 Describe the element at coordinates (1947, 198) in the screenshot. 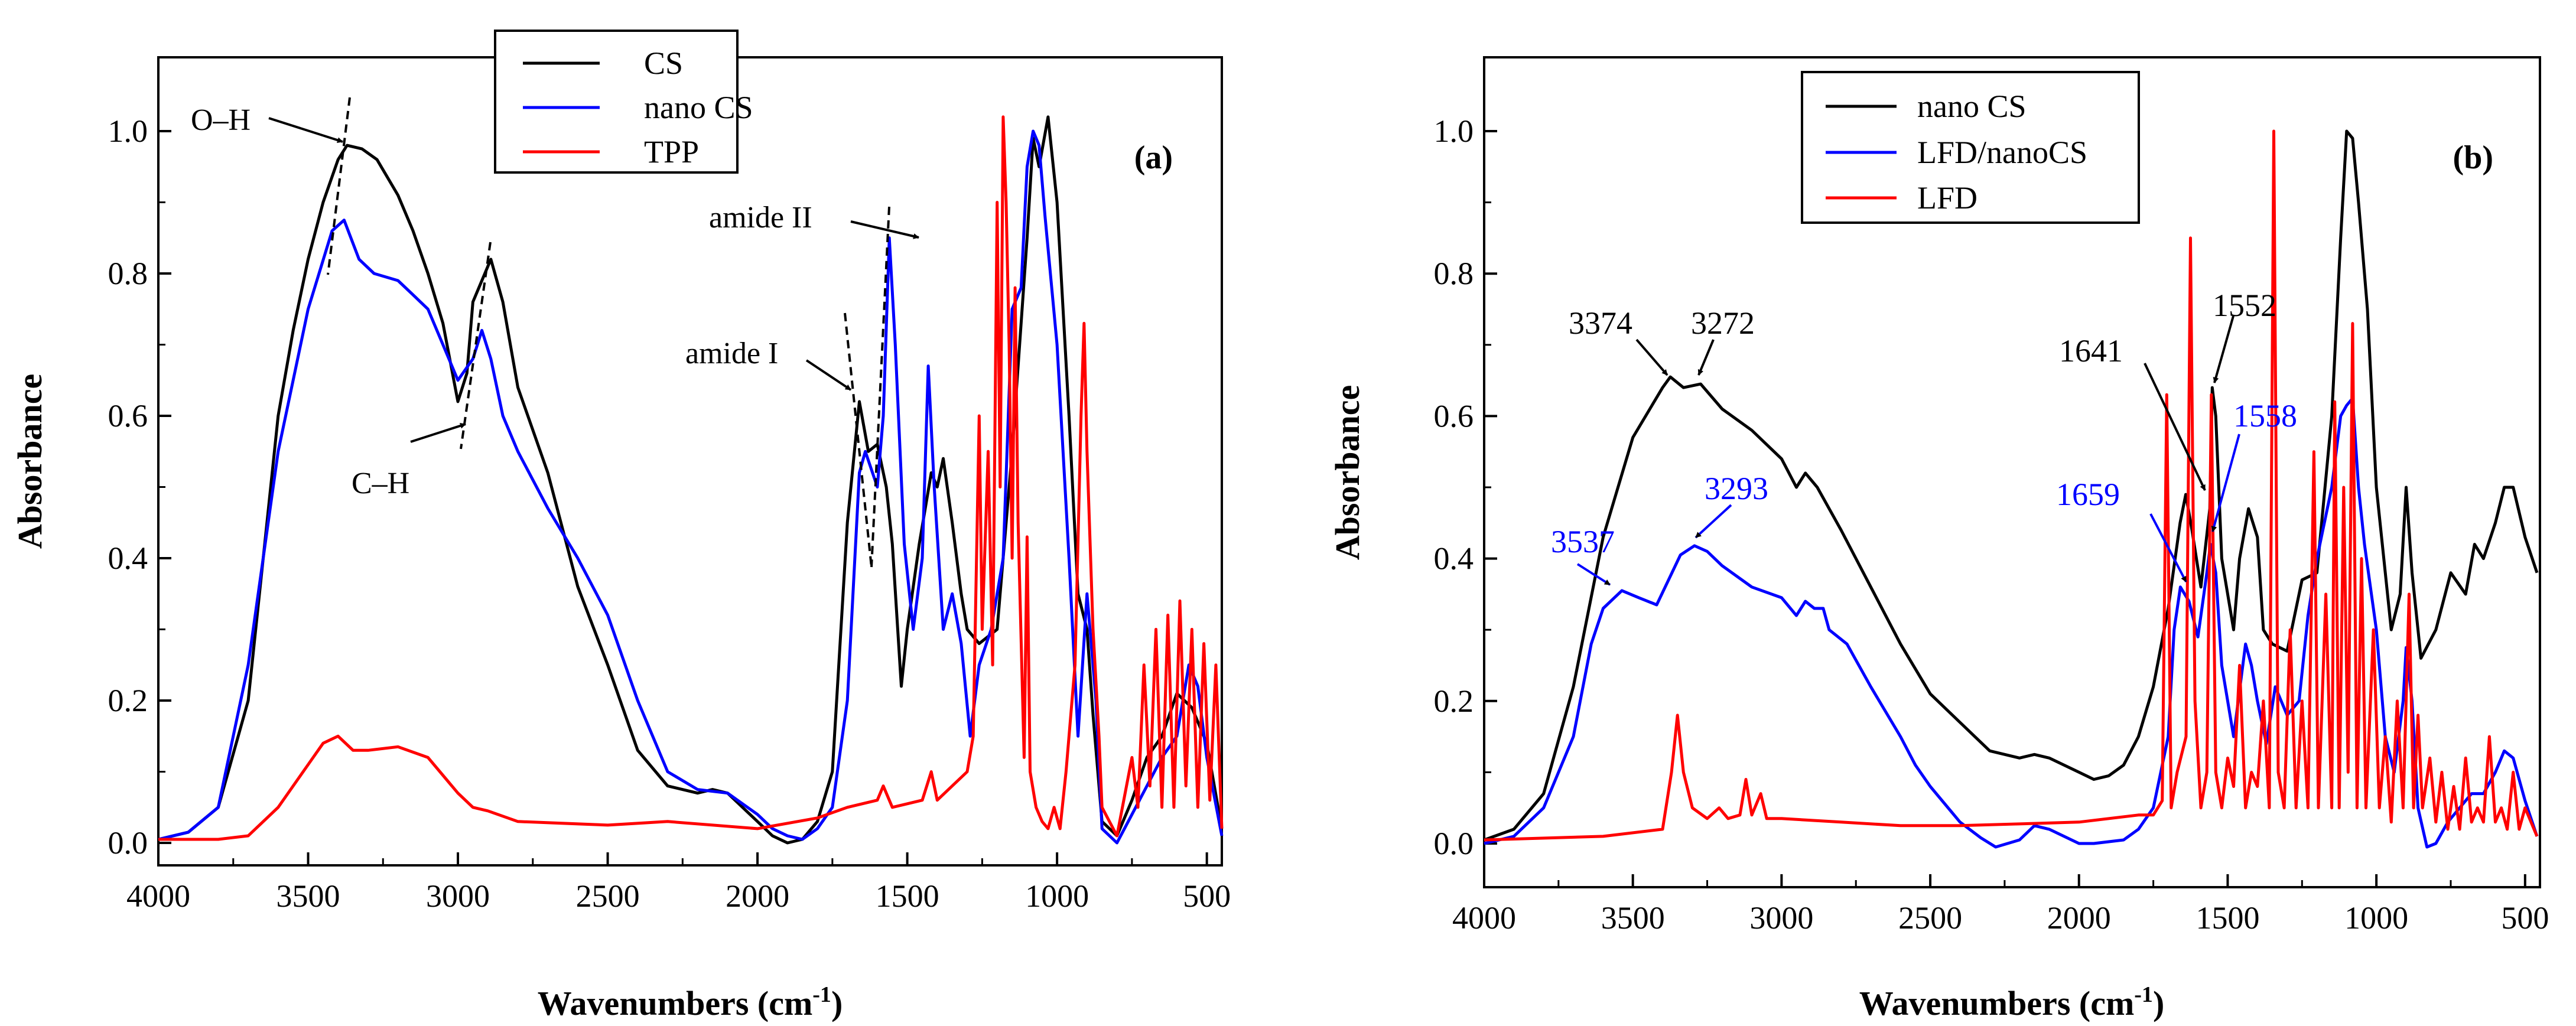

I see `legend-label-lfd: LFD` at that location.